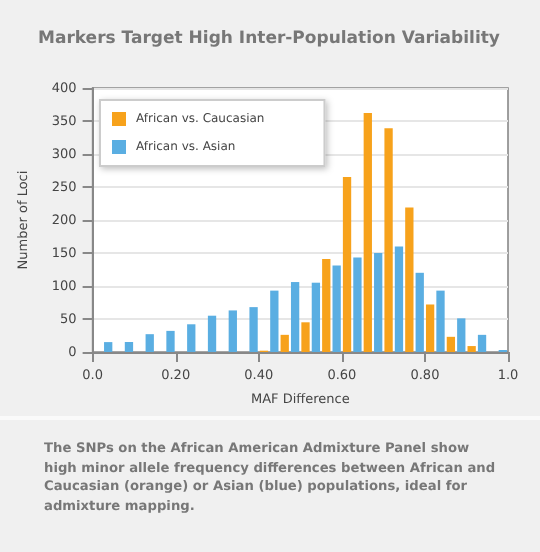 Image resolution: width=540 pixels, height=552 pixels. I want to click on chart-title: Markers Target High Inter-Population Variability, so click(269, 39).